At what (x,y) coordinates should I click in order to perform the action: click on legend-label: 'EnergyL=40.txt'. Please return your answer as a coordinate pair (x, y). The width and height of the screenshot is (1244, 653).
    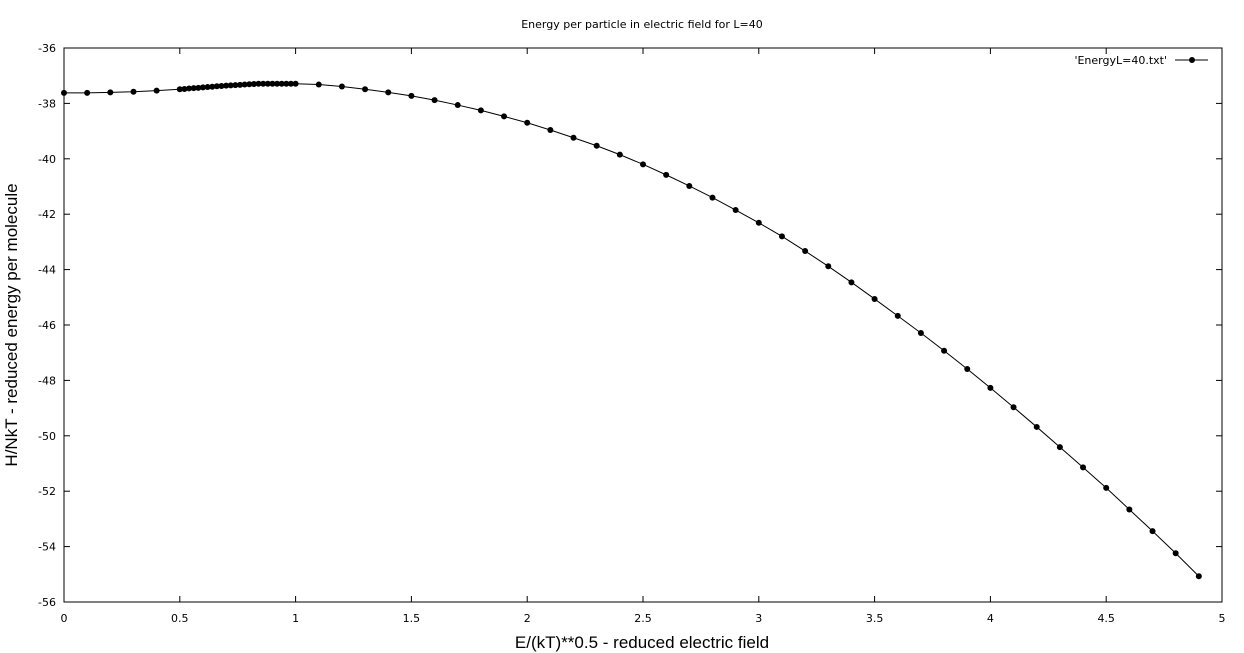
    Looking at the image, I should click on (1120, 60).